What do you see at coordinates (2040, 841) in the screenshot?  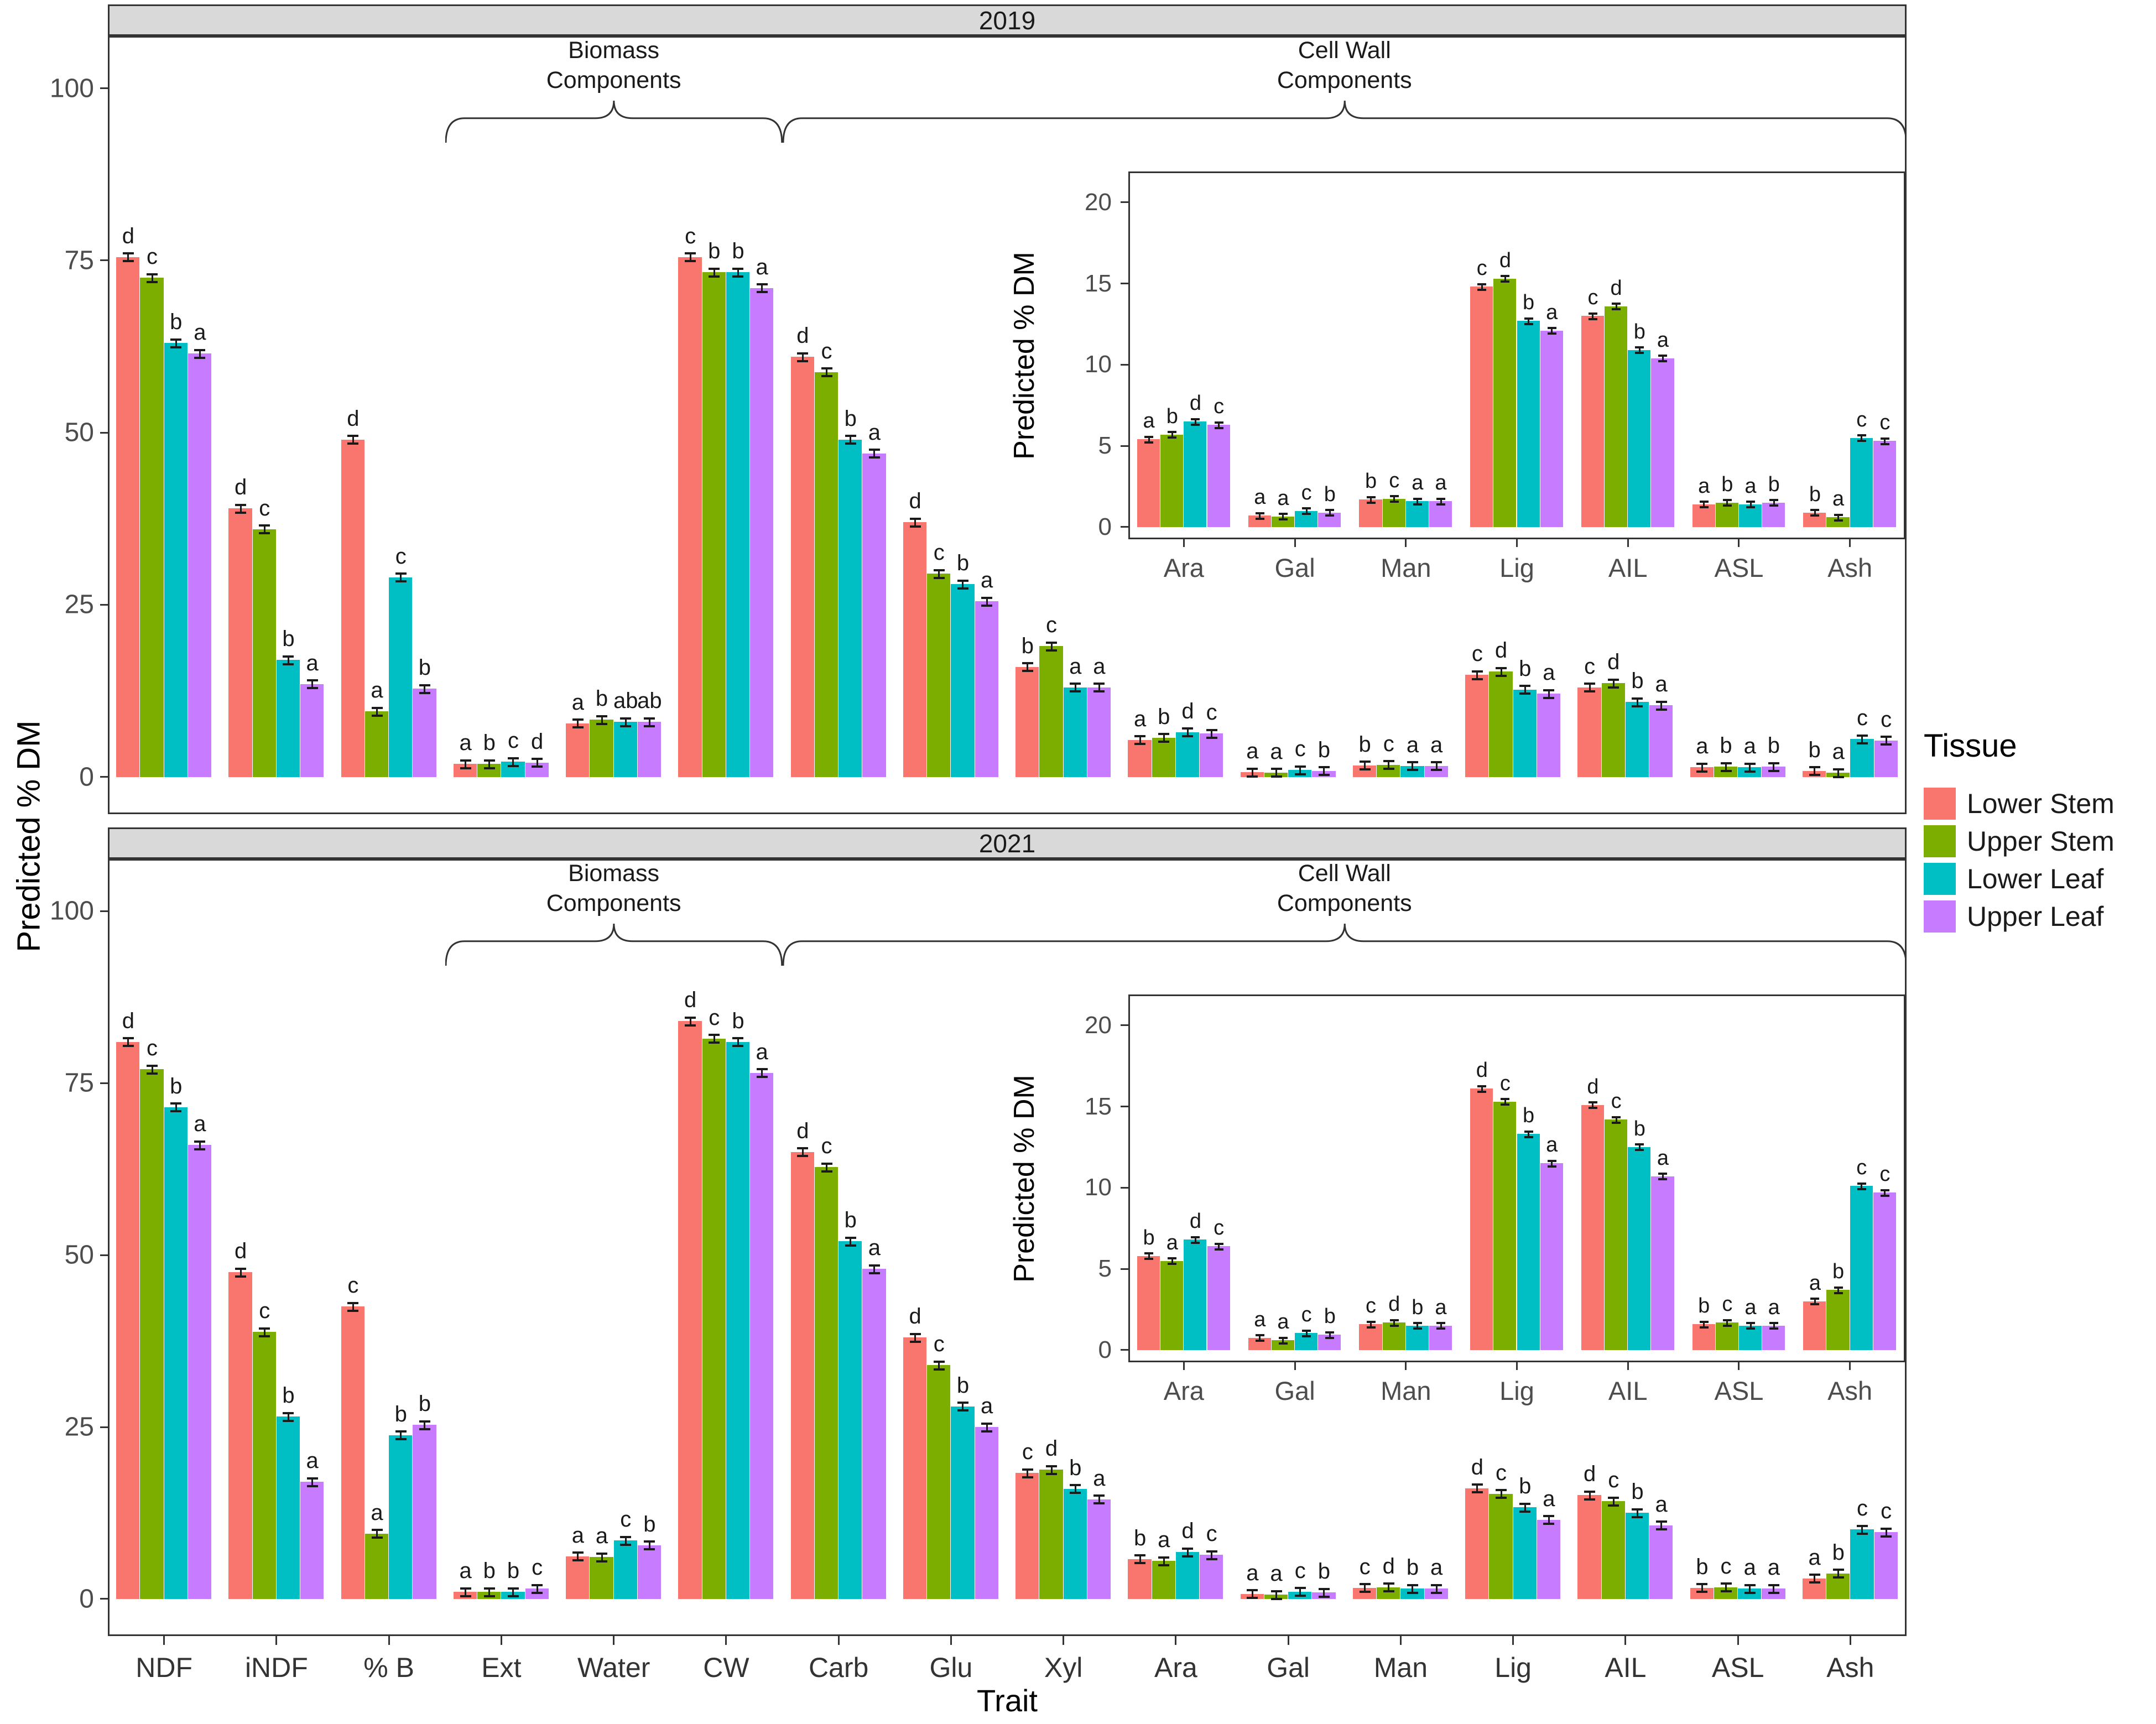 I see `legend-item-upper-stem: Upper Stem` at bounding box center [2040, 841].